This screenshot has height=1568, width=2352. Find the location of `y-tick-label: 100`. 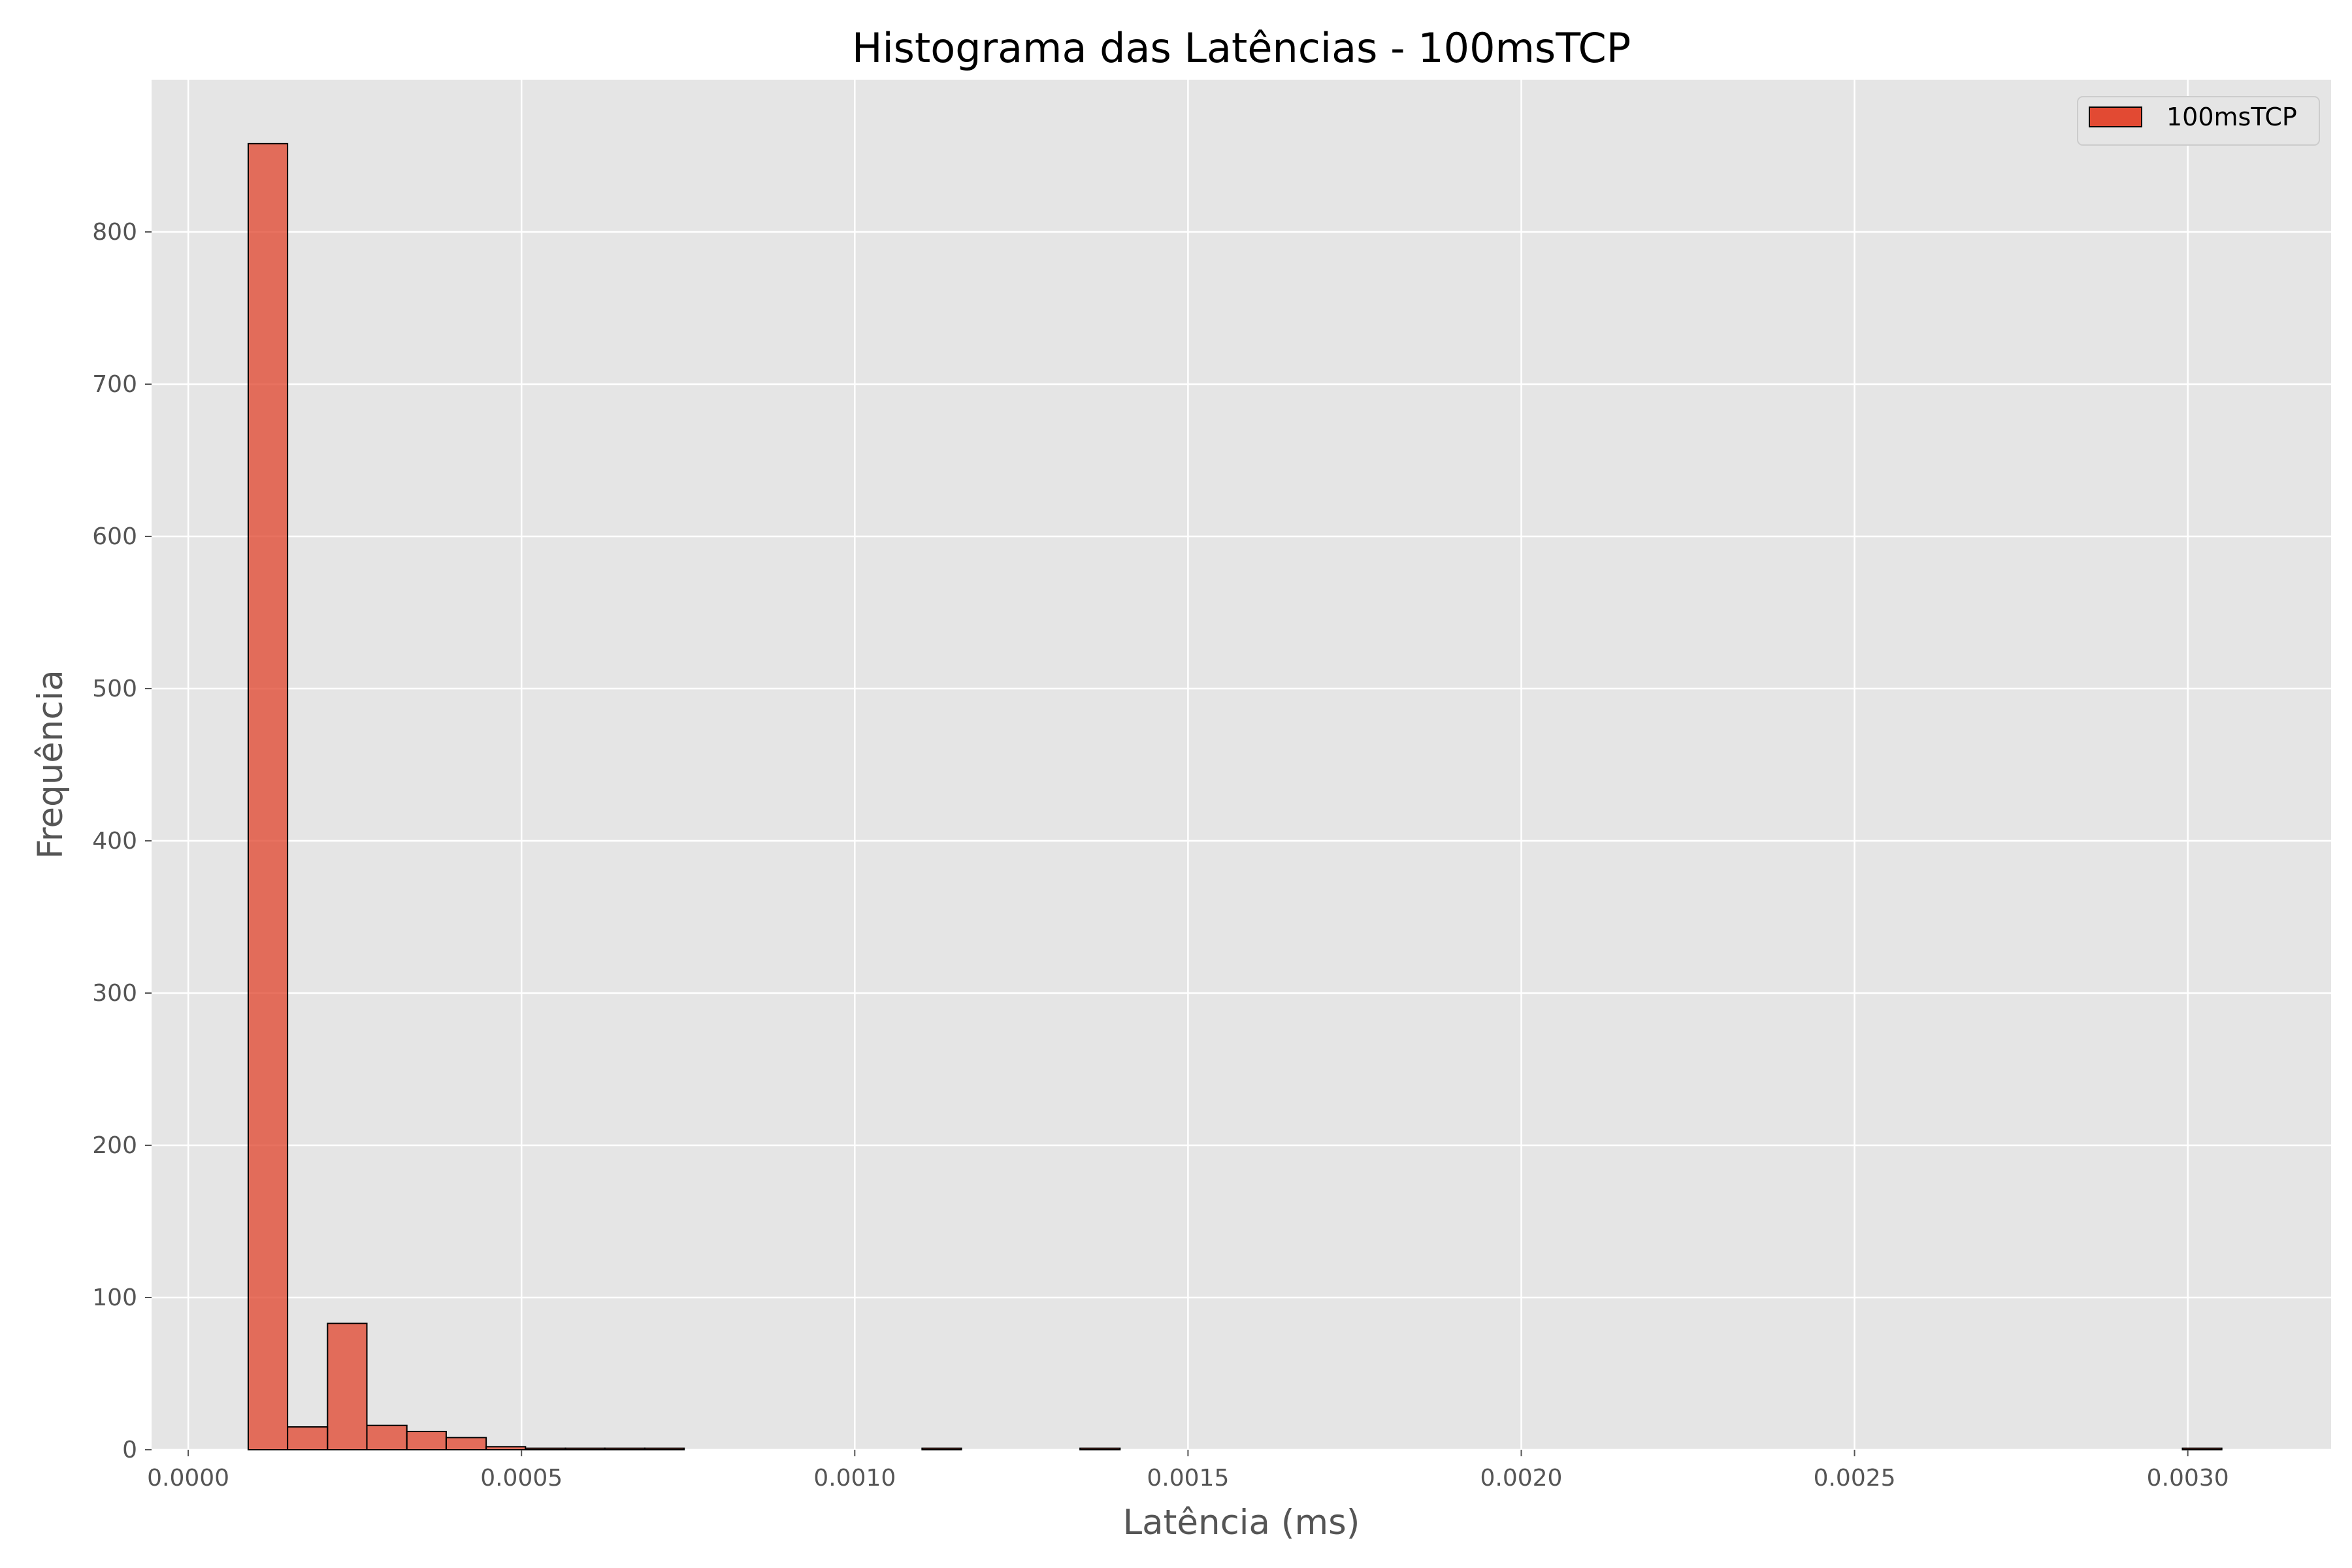

y-tick-label: 100 is located at coordinates (114, 1297).